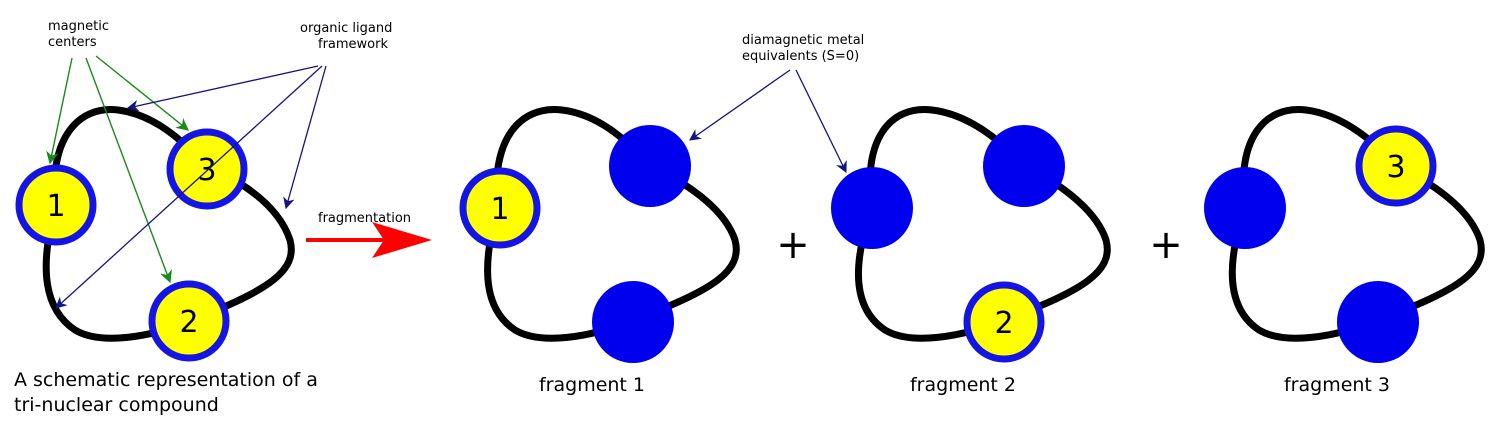 The image size is (1500, 427). What do you see at coordinates (1166, 245) in the screenshot?
I see `plus-operator-2: +` at bounding box center [1166, 245].